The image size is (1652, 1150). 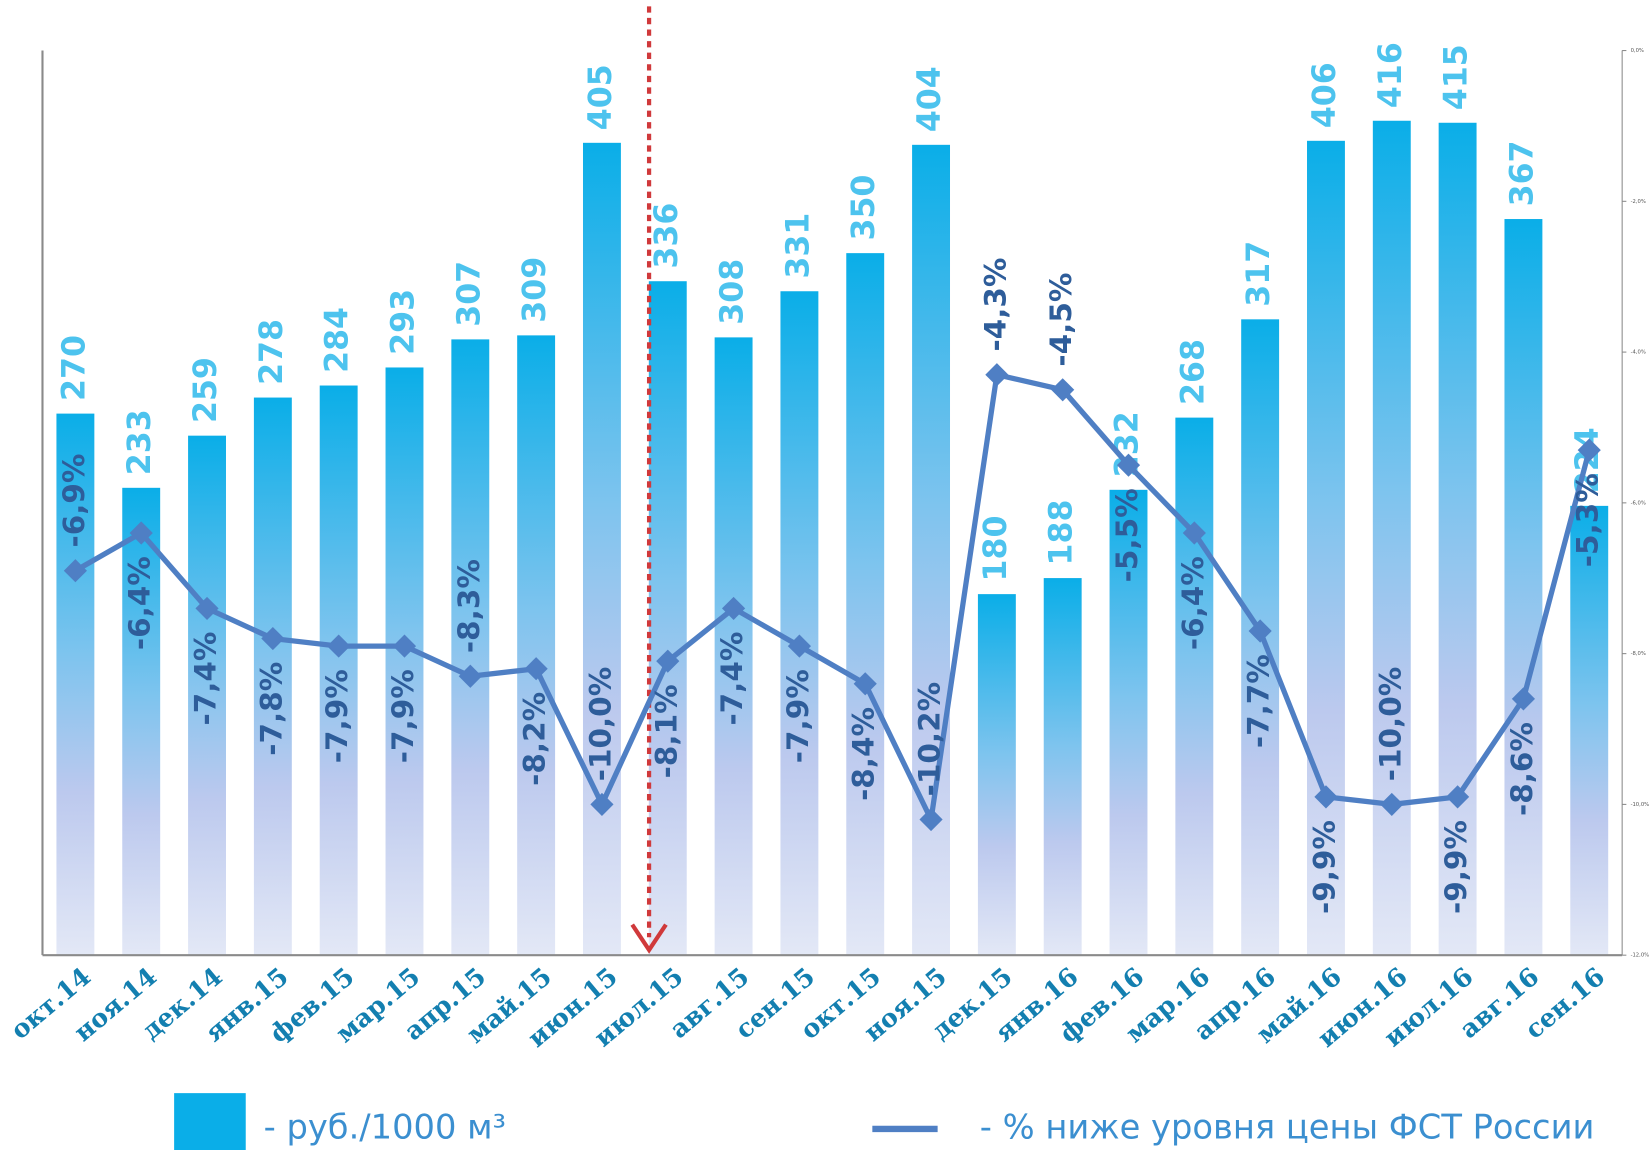 I want to click on line-value-label: -5,3%, so click(x=1588, y=520).